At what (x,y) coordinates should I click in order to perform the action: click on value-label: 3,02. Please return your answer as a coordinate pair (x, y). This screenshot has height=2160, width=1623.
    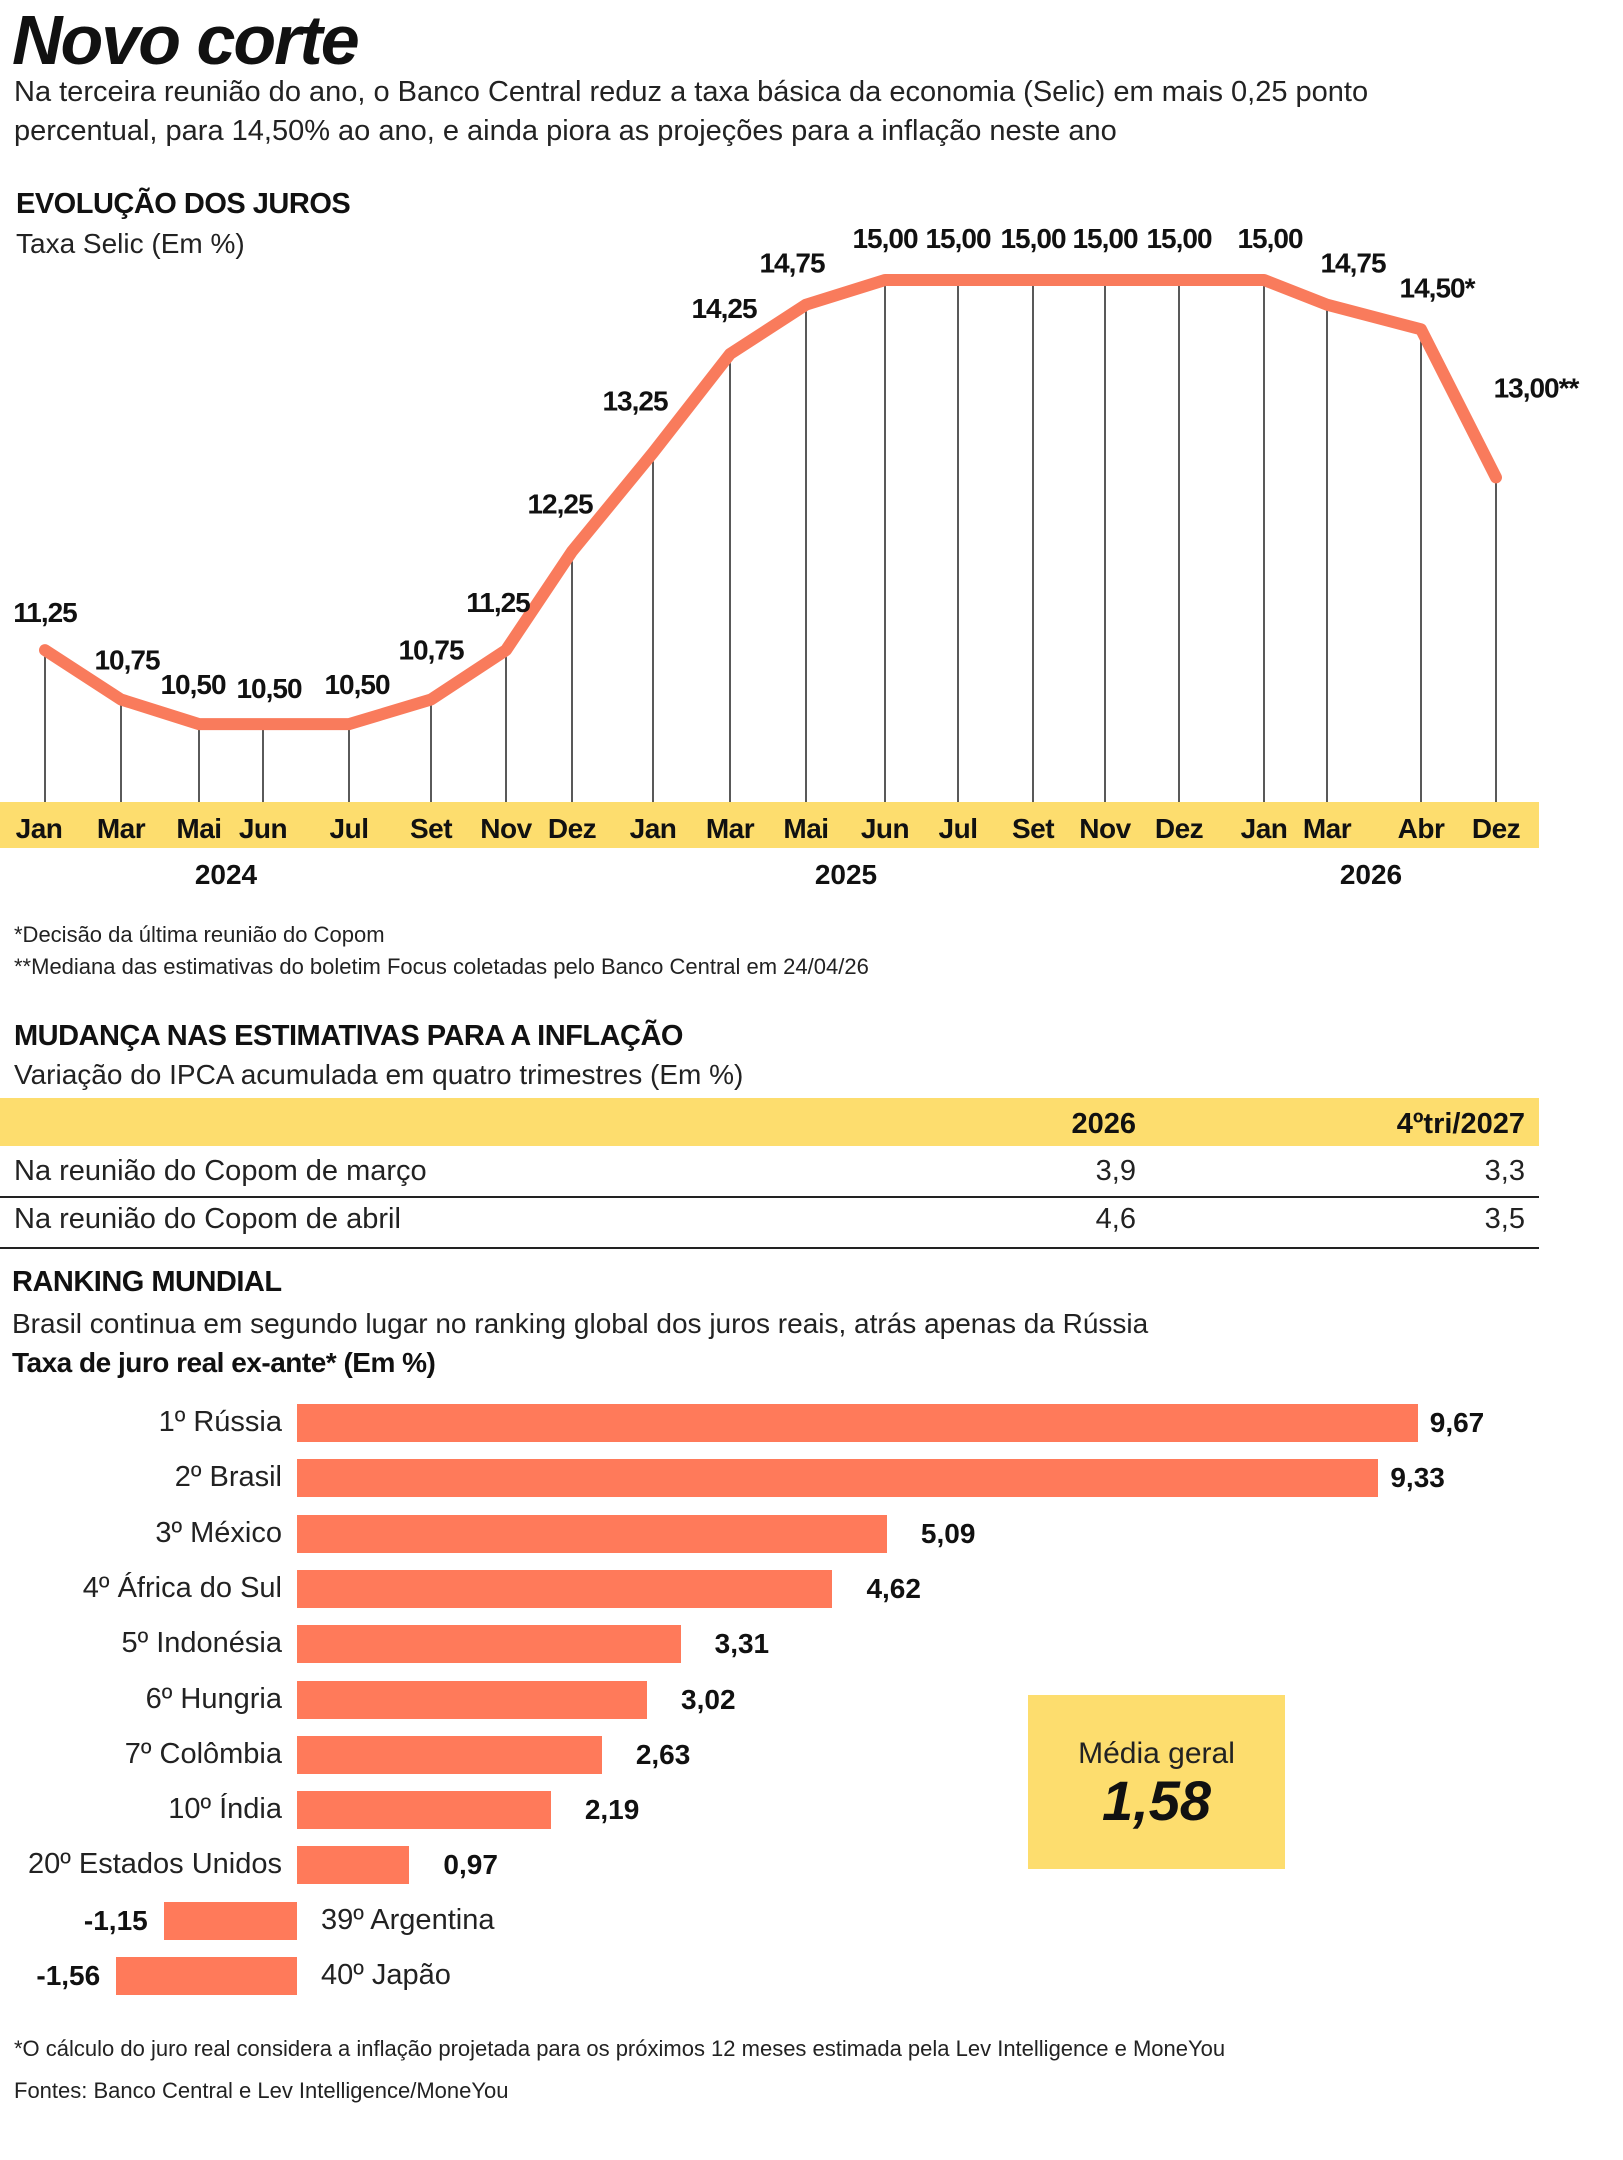
    Looking at the image, I should click on (708, 1699).